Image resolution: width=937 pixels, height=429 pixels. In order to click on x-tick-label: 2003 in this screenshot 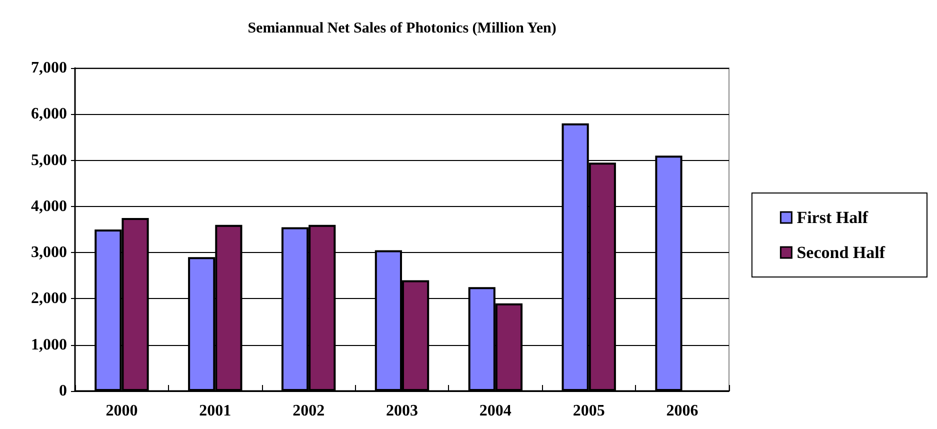, I will do `click(402, 411)`.